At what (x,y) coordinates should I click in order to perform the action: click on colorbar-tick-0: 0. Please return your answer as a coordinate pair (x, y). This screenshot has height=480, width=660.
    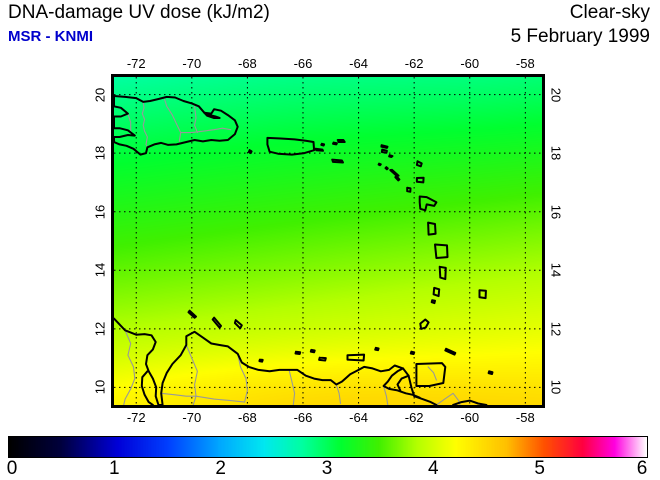
    Looking at the image, I should click on (12, 468).